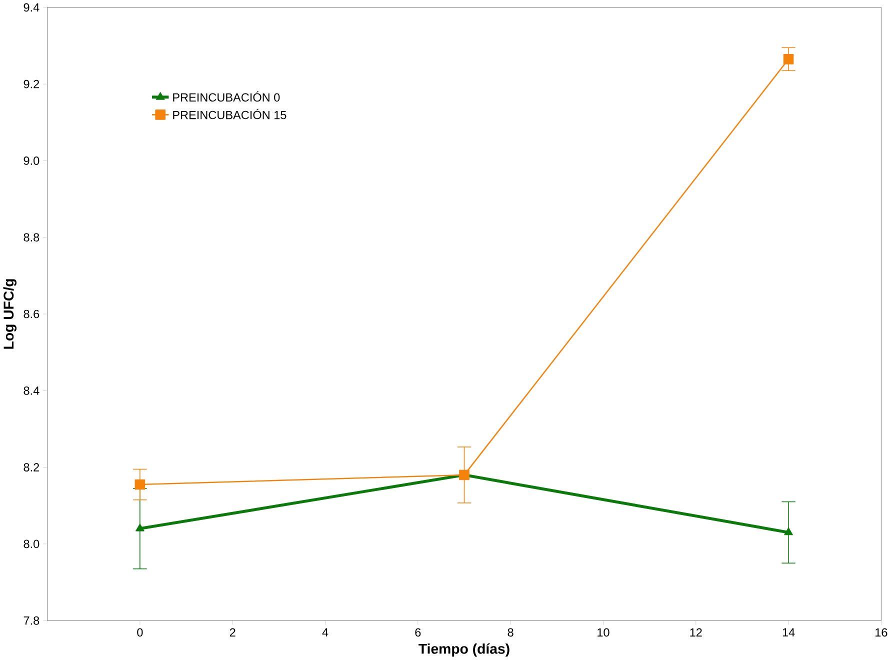 This screenshot has height=660, width=891. What do you see at coordinates (32, 7) in the screenshot?
I see `y-tick-label: 9.4` at bounding box center [32, 7].